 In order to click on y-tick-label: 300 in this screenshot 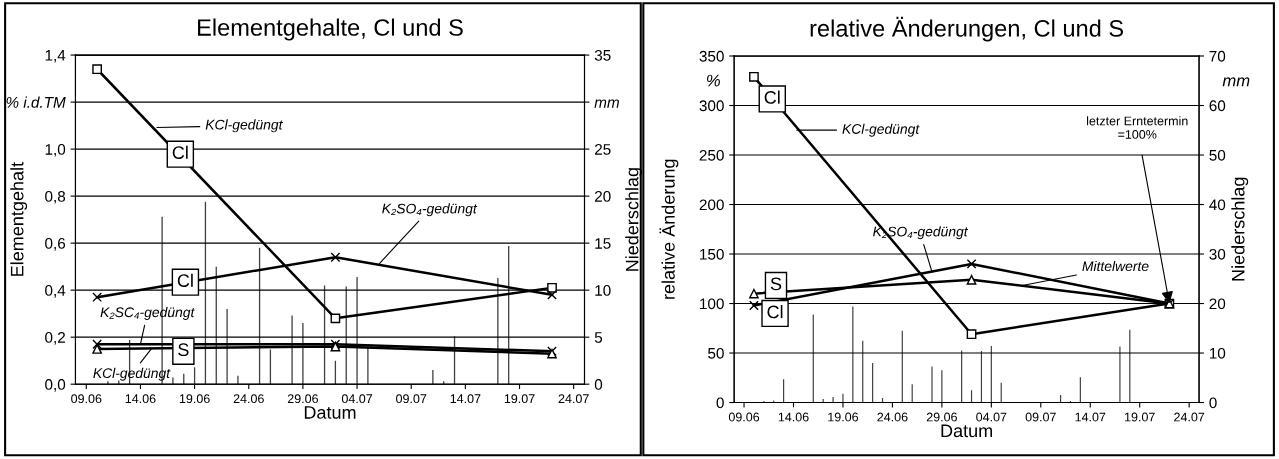, I will do `click(711, 106)`.